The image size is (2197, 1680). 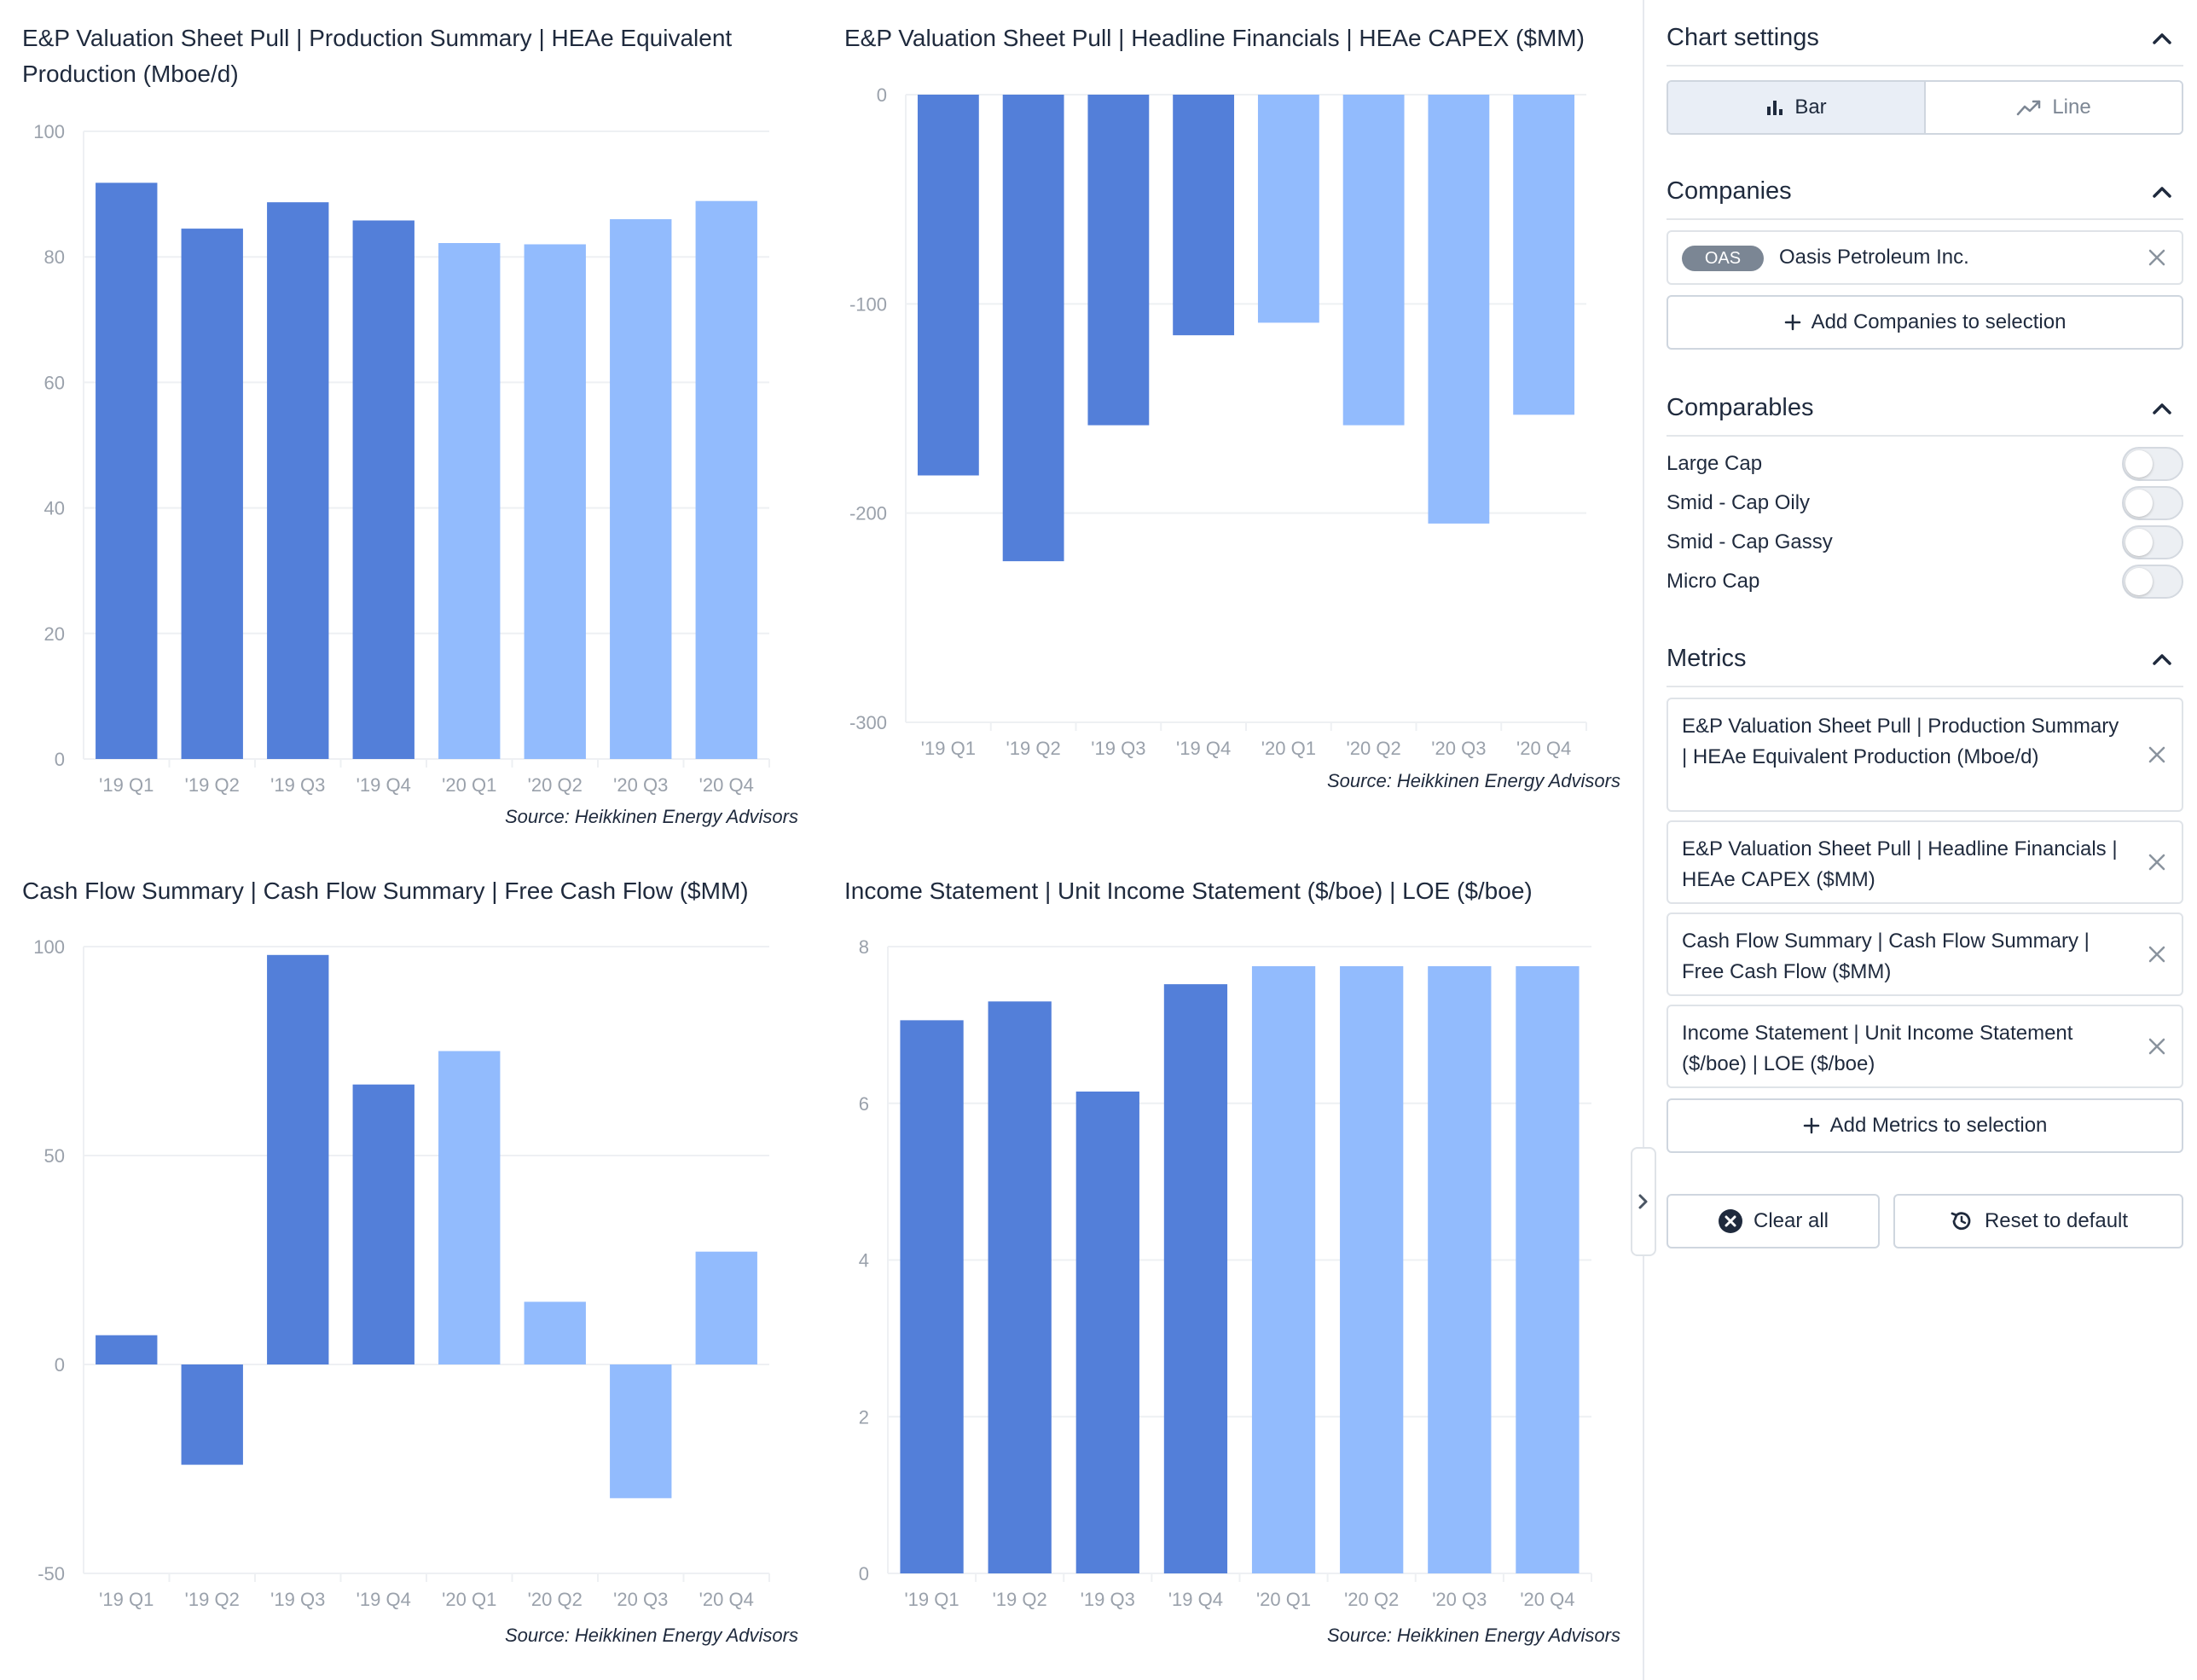 I want to click on section-header-comparables: Comparables, so click(x=1925, y=411).